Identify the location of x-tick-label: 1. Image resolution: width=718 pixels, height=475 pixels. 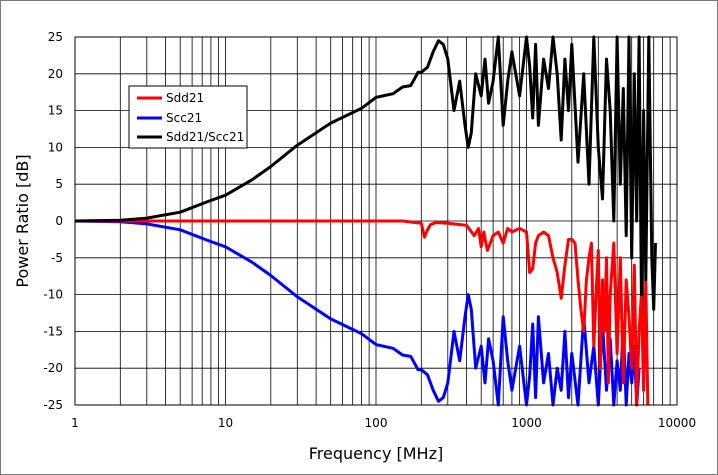
(75, 423).